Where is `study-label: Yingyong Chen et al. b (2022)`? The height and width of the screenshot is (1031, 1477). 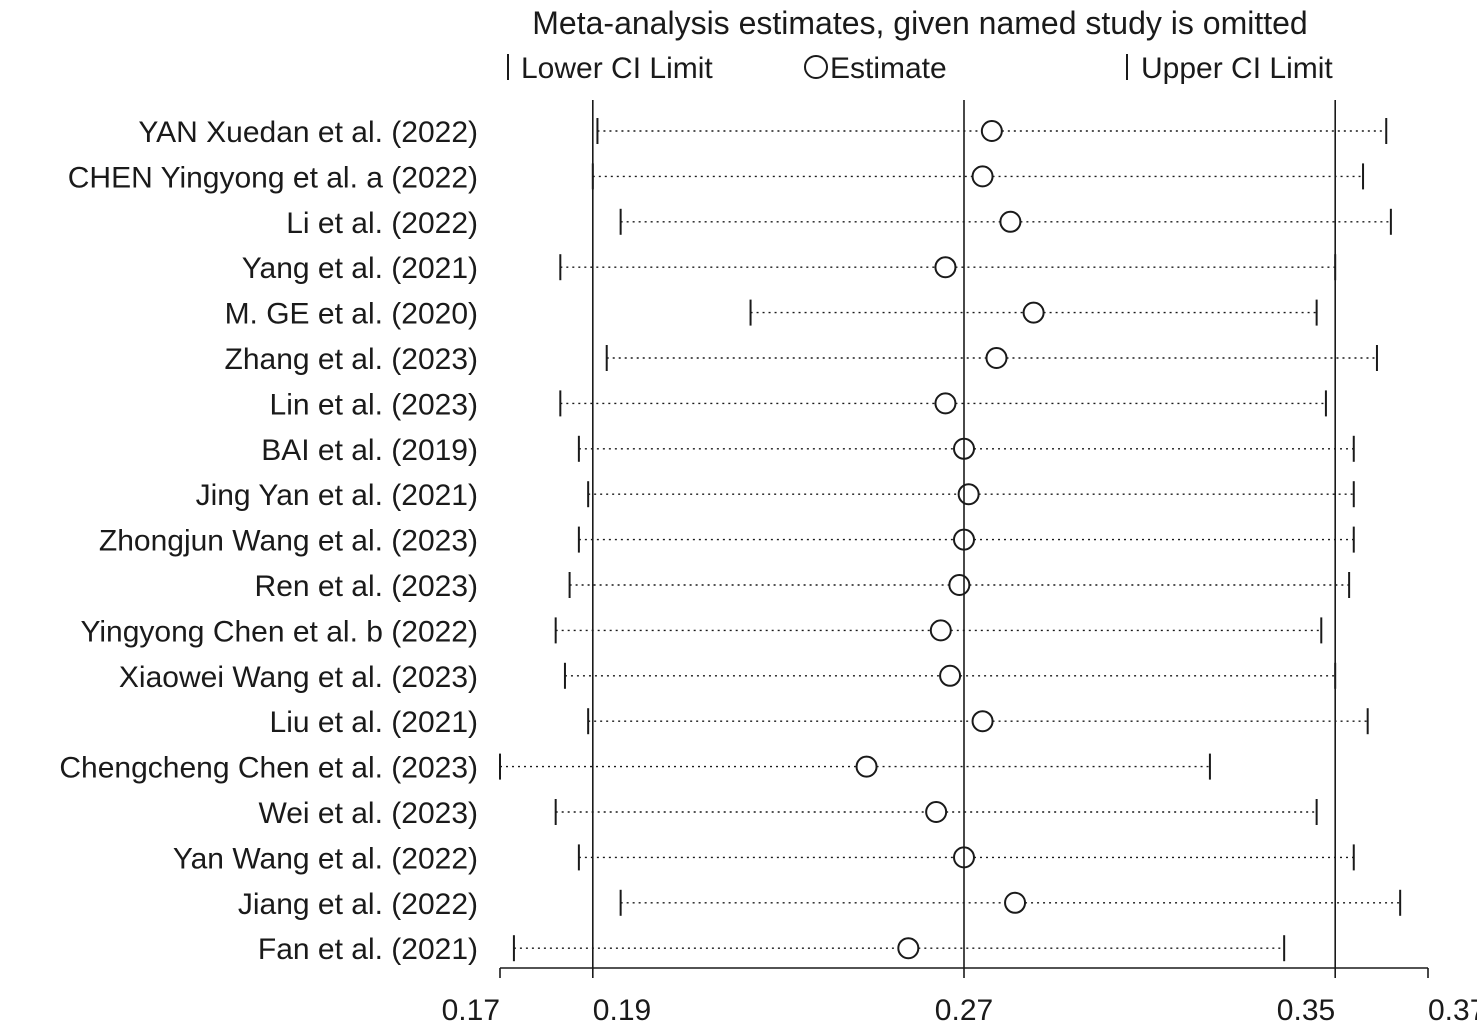 study-label: Yingyong Chen et al. b (2022) is located at coordinates (280, 631).